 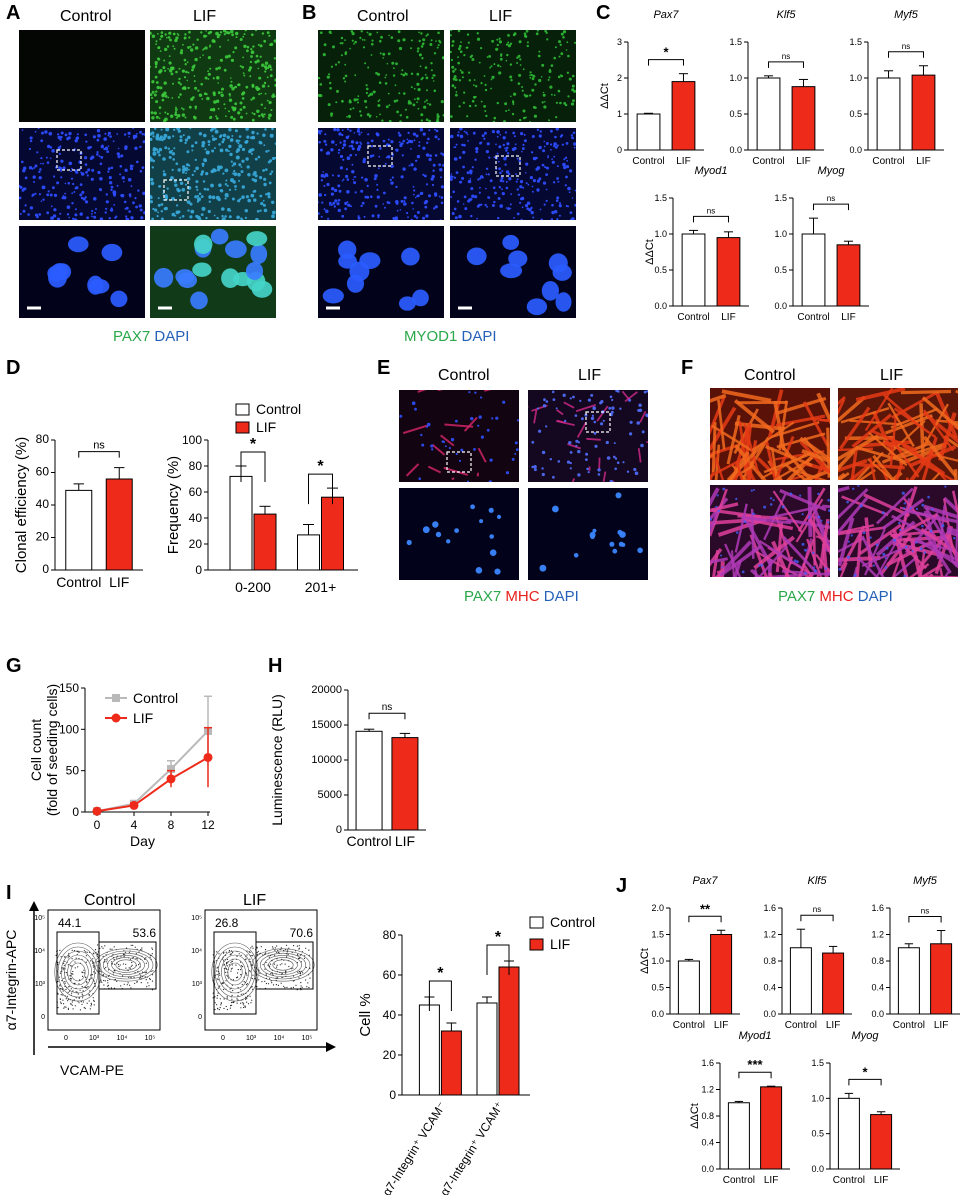 What do you see at coordinates (66, 1038) in the screenshot?
I see `flow-x-tick-label: 0` at bounding box center [66, 1038].